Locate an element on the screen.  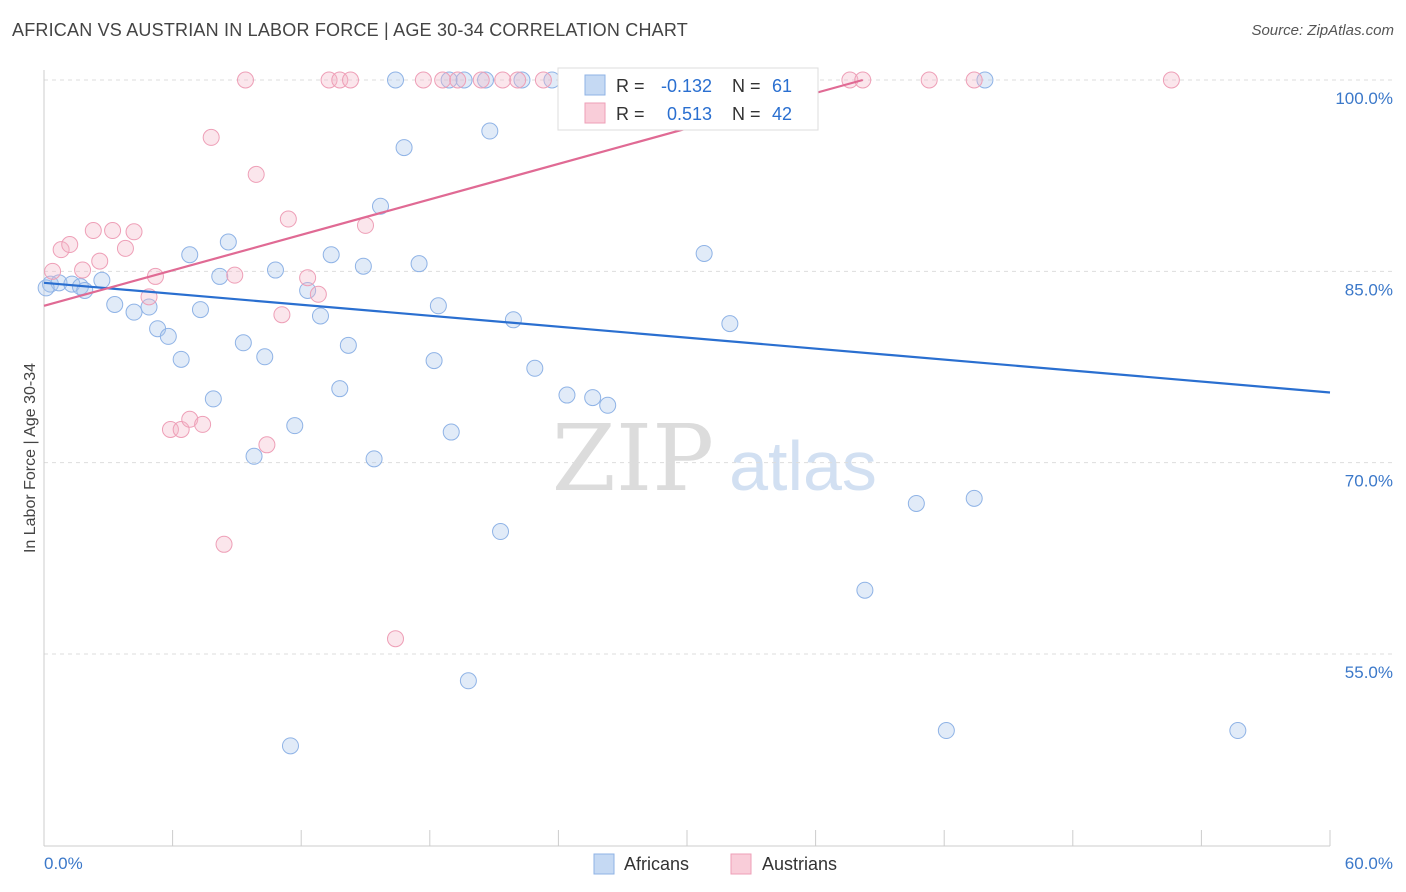
legend-item-austrians: Austrians is located at coordinates (783, 864).